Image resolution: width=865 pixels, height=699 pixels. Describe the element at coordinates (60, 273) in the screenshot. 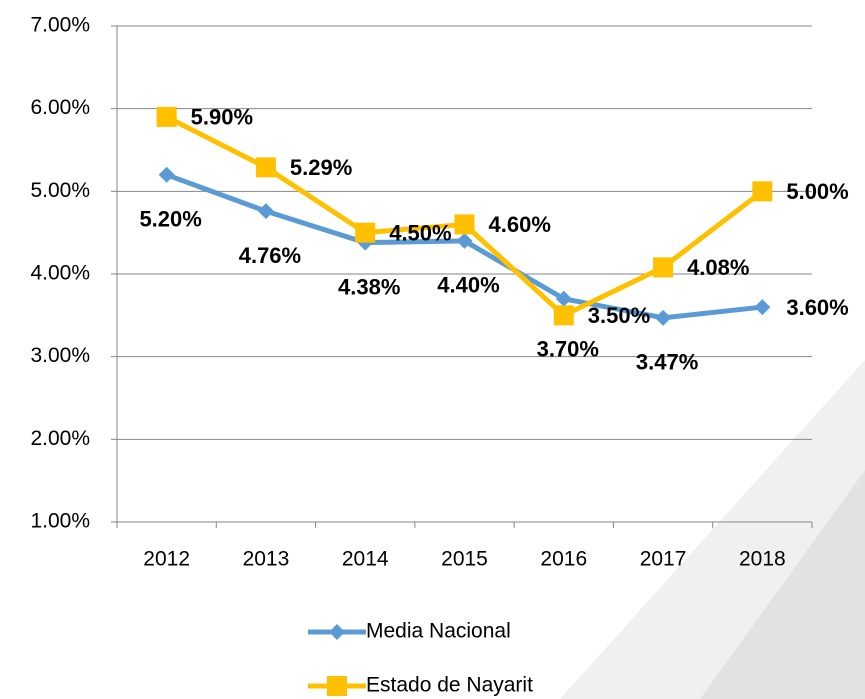

I see `y-tick-label: 4.00%` at that location.